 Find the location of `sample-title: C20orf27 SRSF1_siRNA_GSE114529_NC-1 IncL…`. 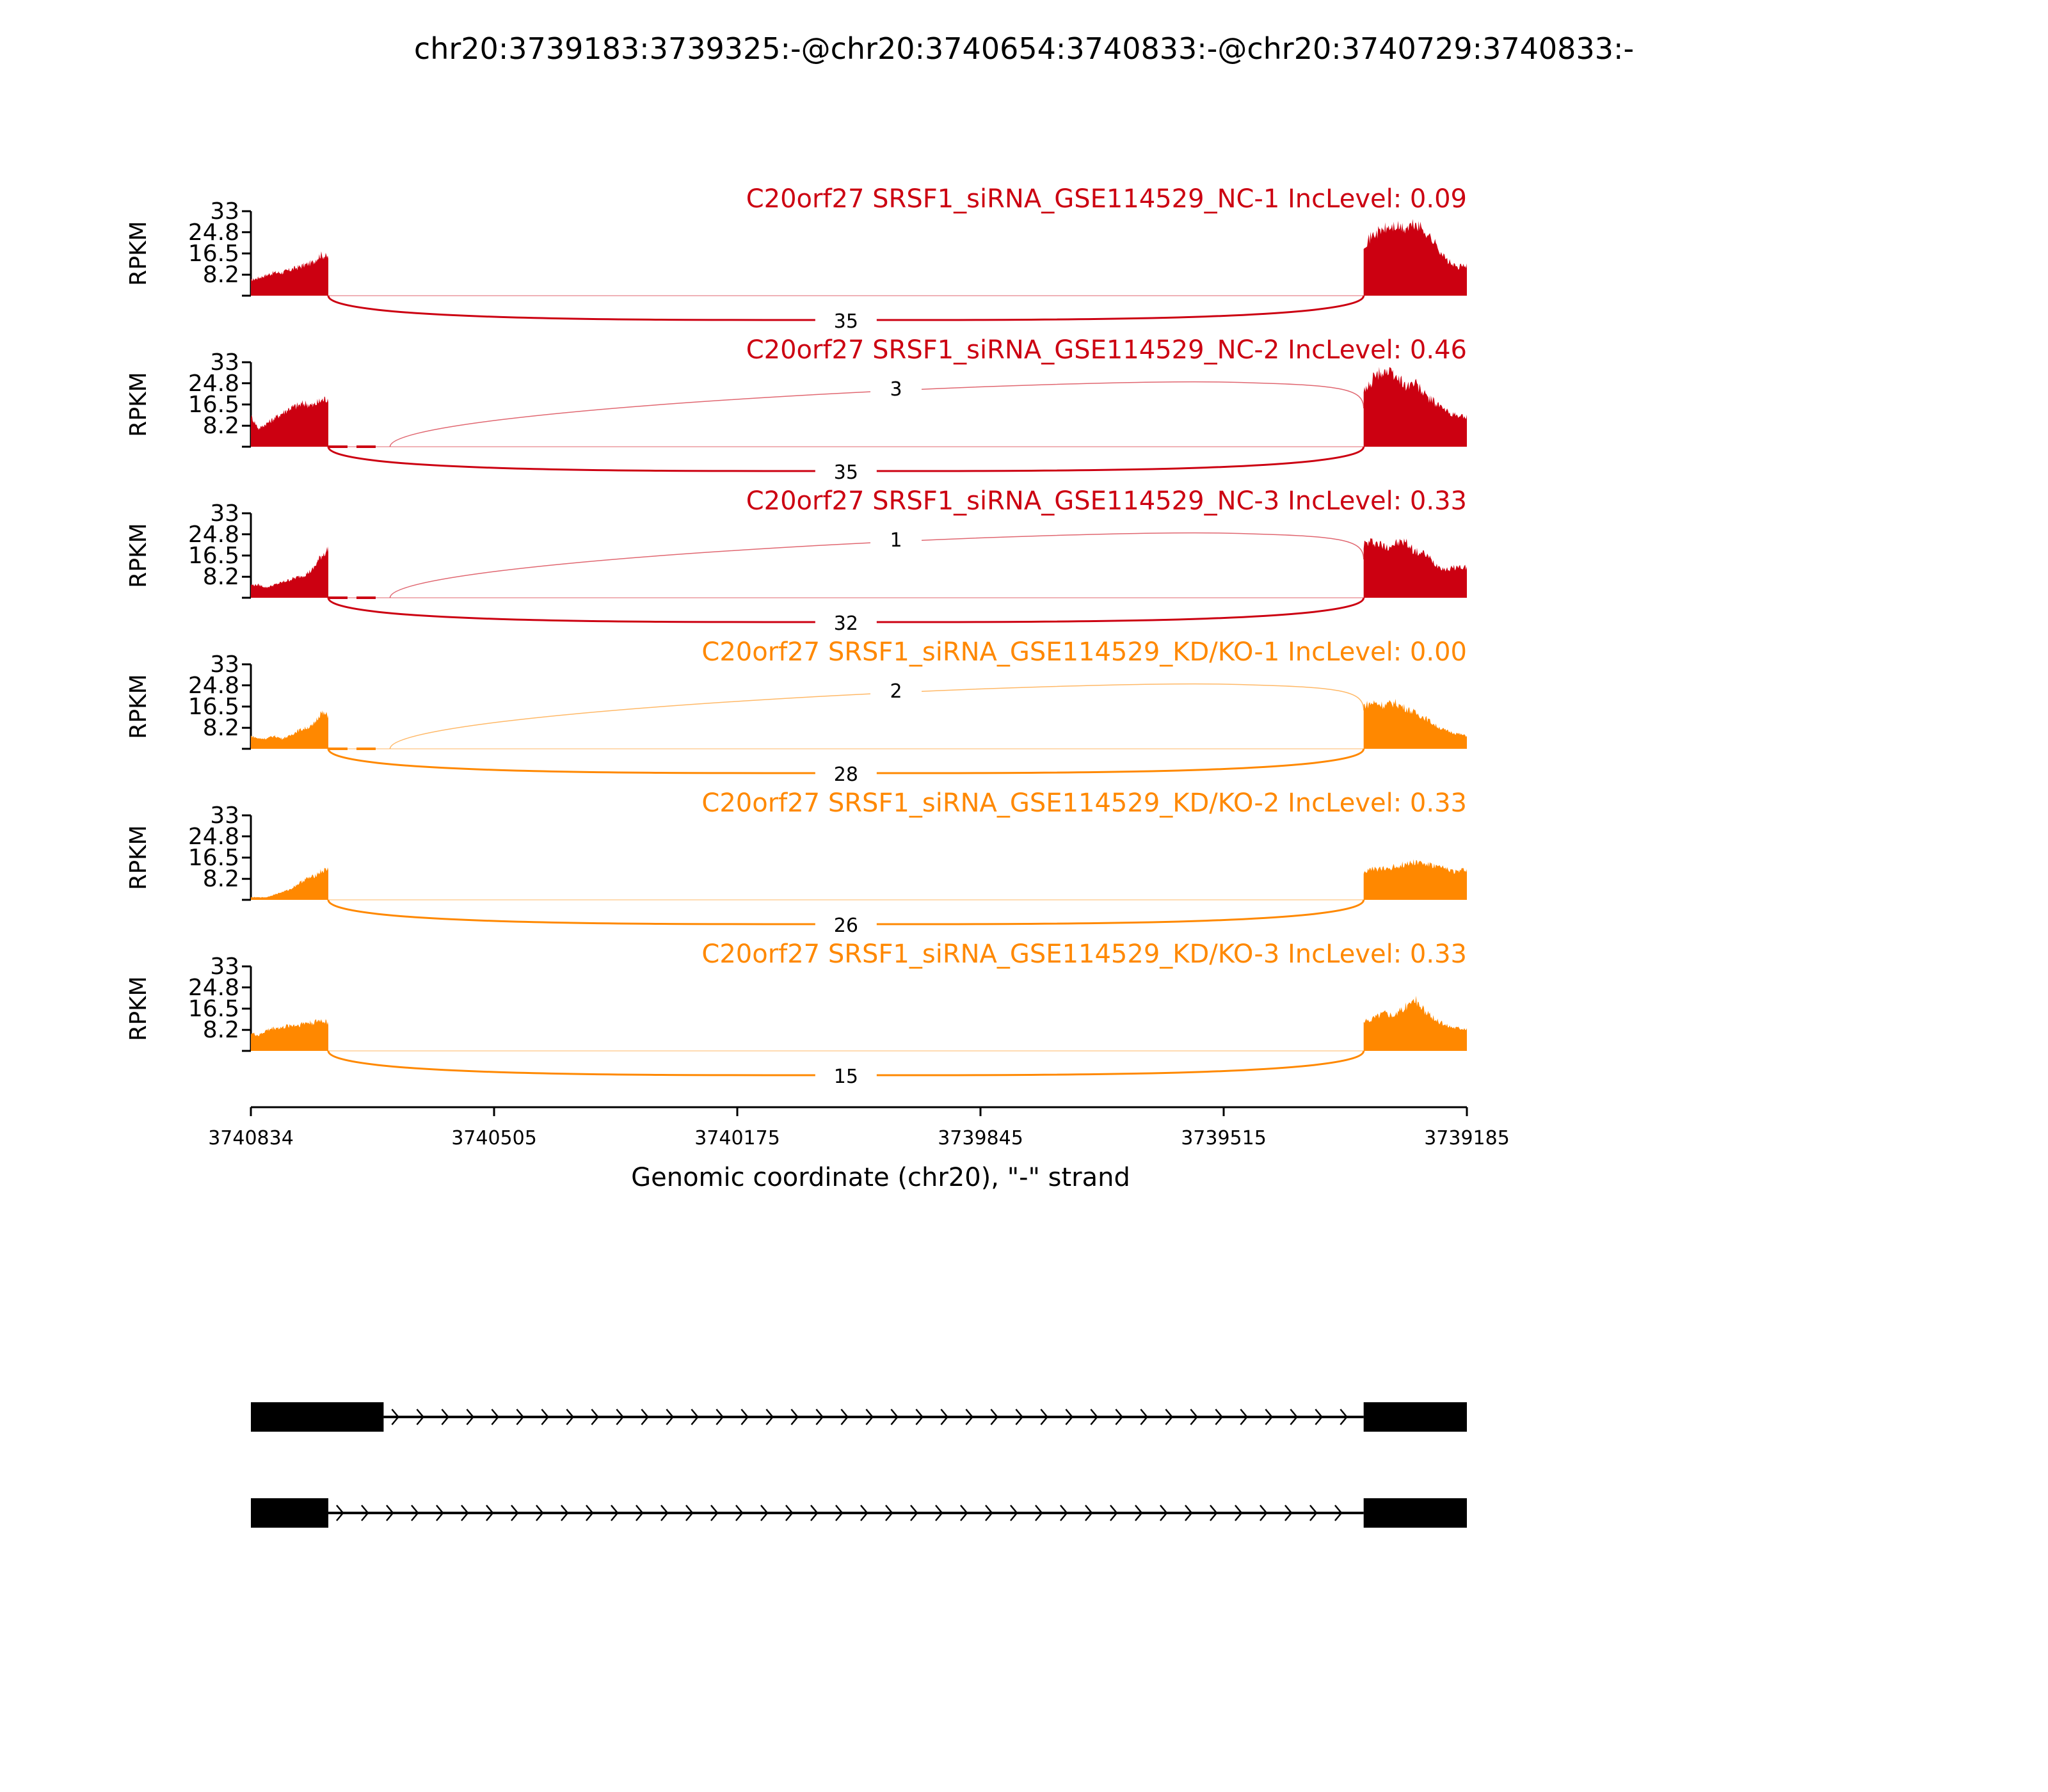

sample-title: C20orf27 SRSF1_siRNA_GSE114529_NC-1 IncL… is located at coordinates (1106, 199).